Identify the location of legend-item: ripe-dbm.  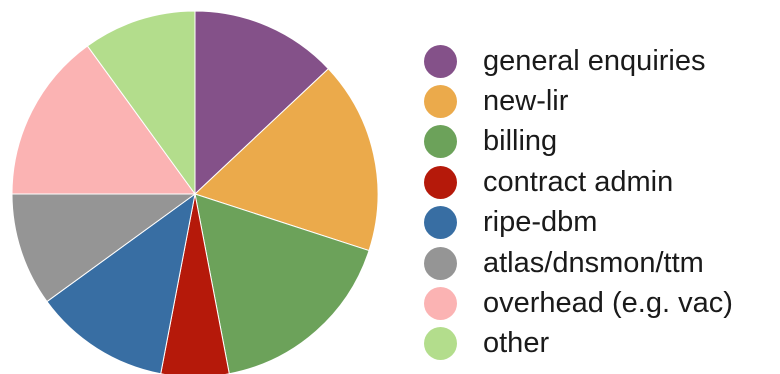
(578, 223).